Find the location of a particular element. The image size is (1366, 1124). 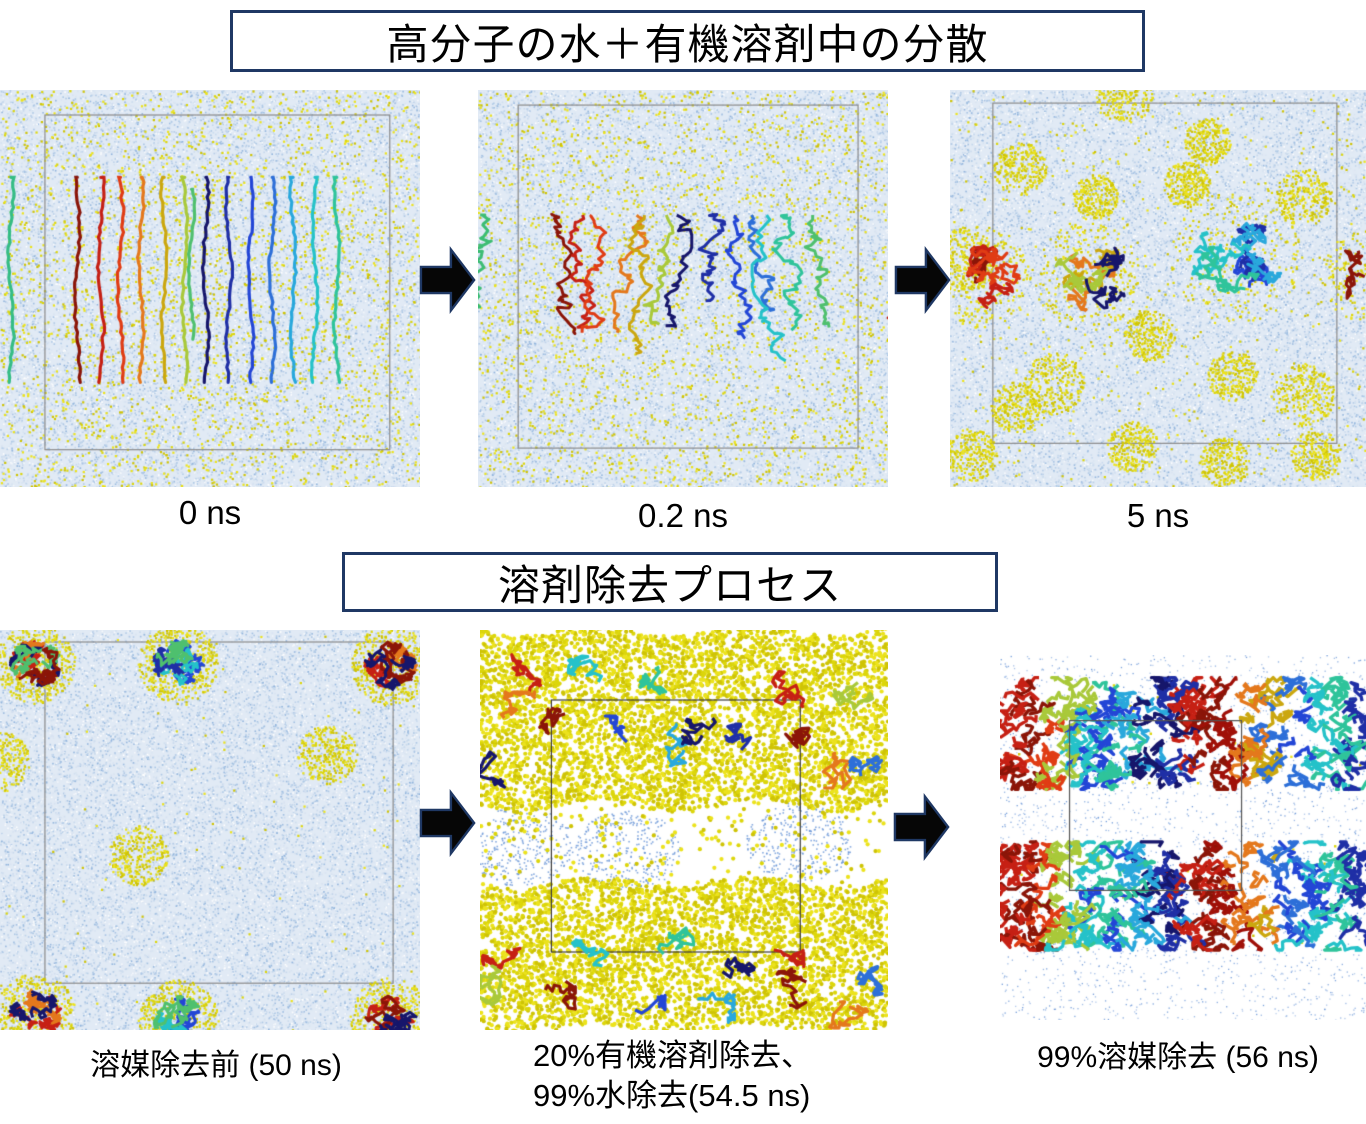

time-label-0-2ns: 0.2 ns is located at coordinates (683, 515).